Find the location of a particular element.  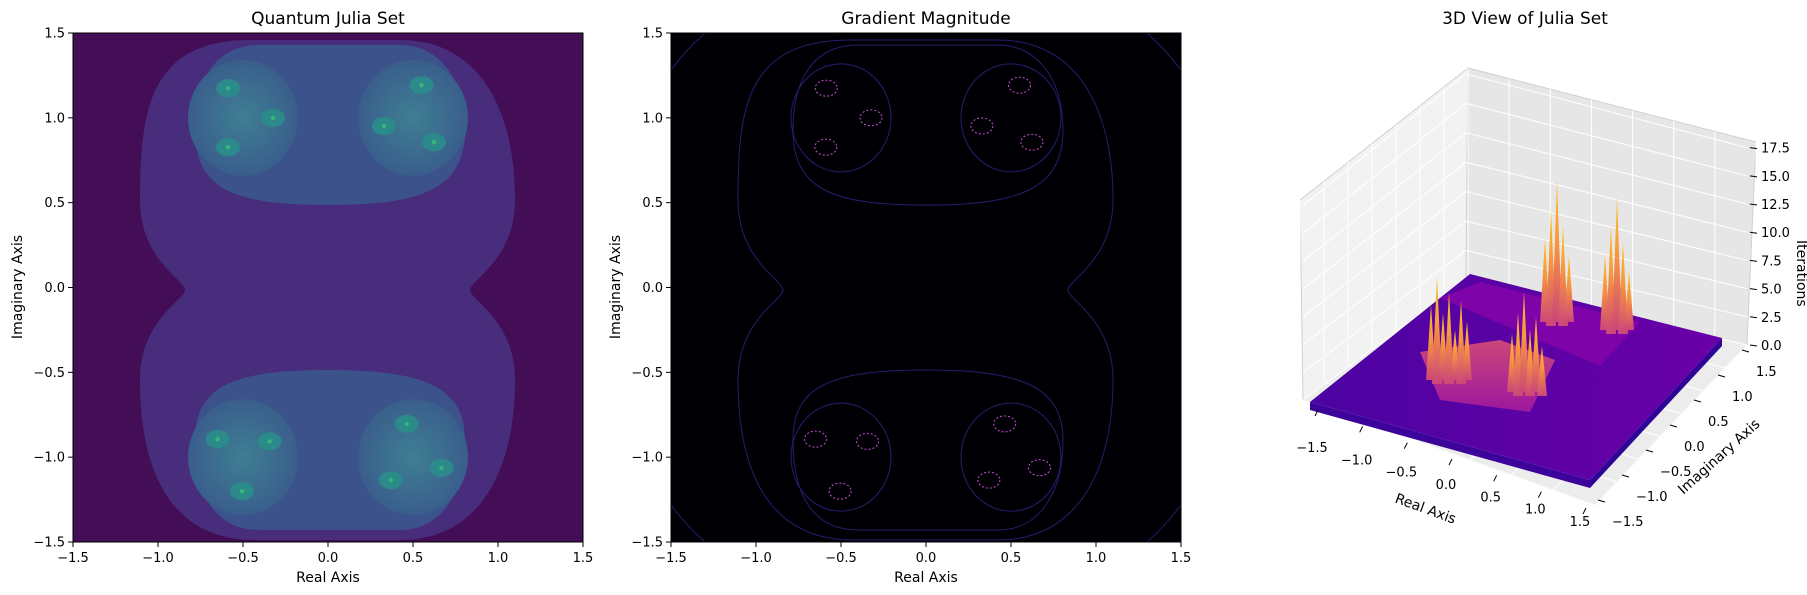

julia-x-axis-label: Real Axis is located at coordinates (328, 578).